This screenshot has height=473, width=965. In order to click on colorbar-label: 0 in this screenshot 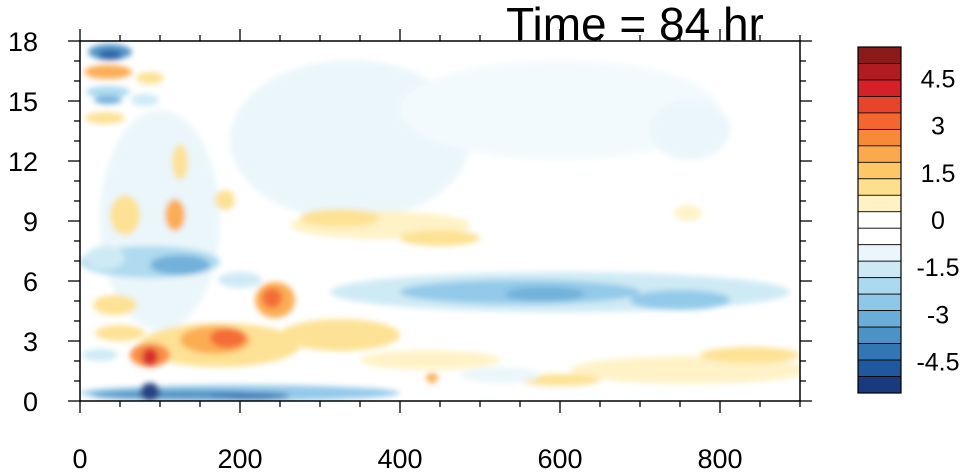, I will do `click(938, 221)`.